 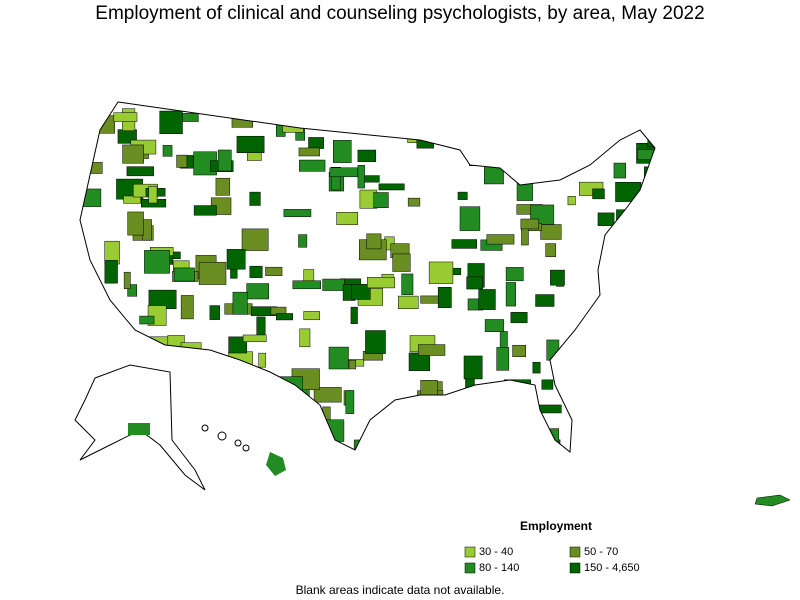 What do you see at coordinates (470, 552) in the screenshot?
I see `legend-swatch` at bounding box center [470, 552].